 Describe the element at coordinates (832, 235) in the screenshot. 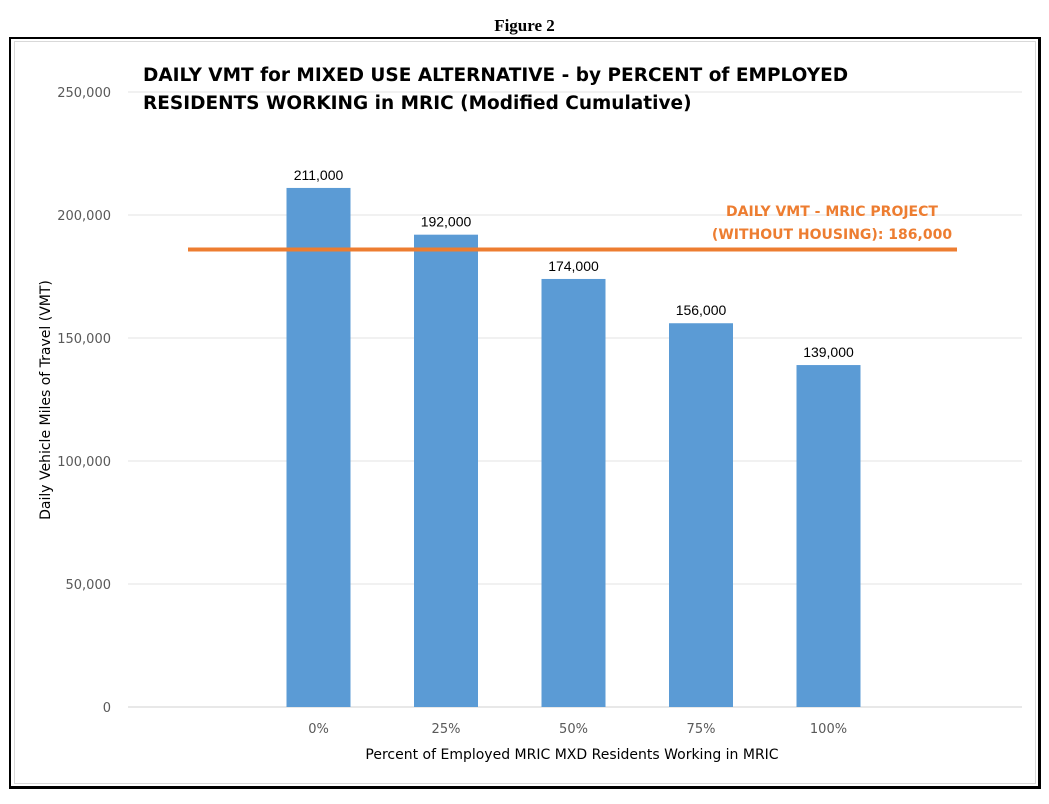

I see `reference-line-label-2: (WITHOUT HOUSING): 186,000` at that location.